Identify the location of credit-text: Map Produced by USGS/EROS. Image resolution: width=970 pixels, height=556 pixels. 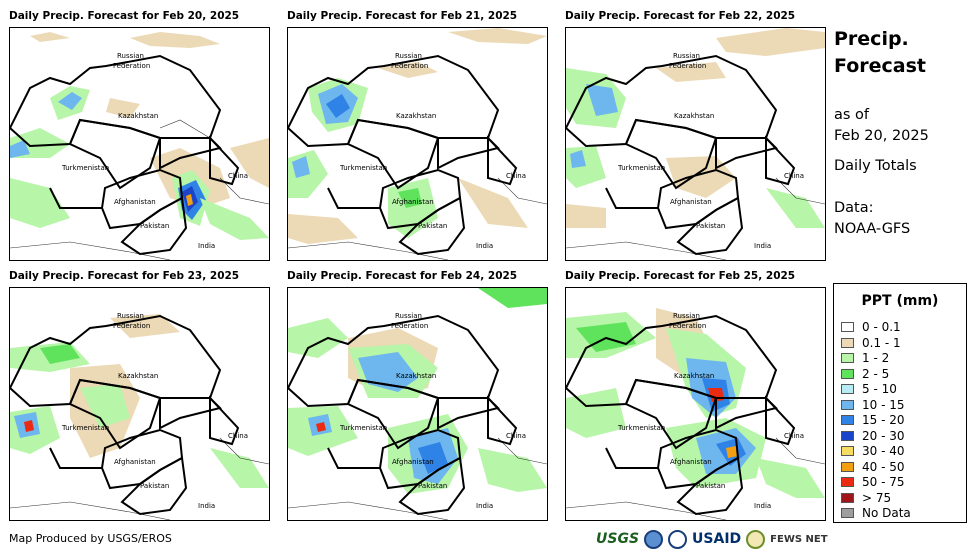
(90, 538).